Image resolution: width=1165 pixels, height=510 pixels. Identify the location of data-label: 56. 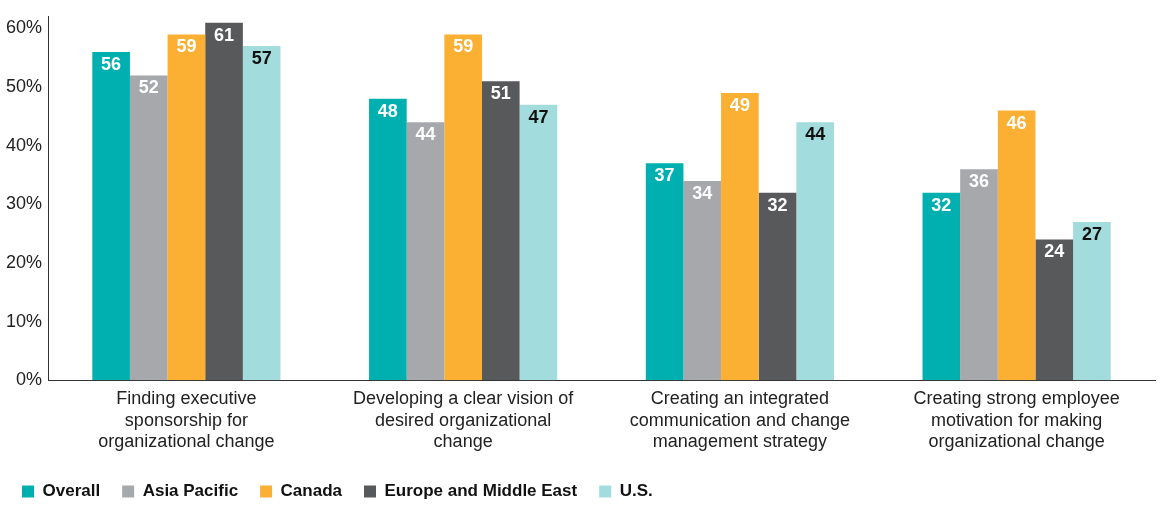
(111, 63).